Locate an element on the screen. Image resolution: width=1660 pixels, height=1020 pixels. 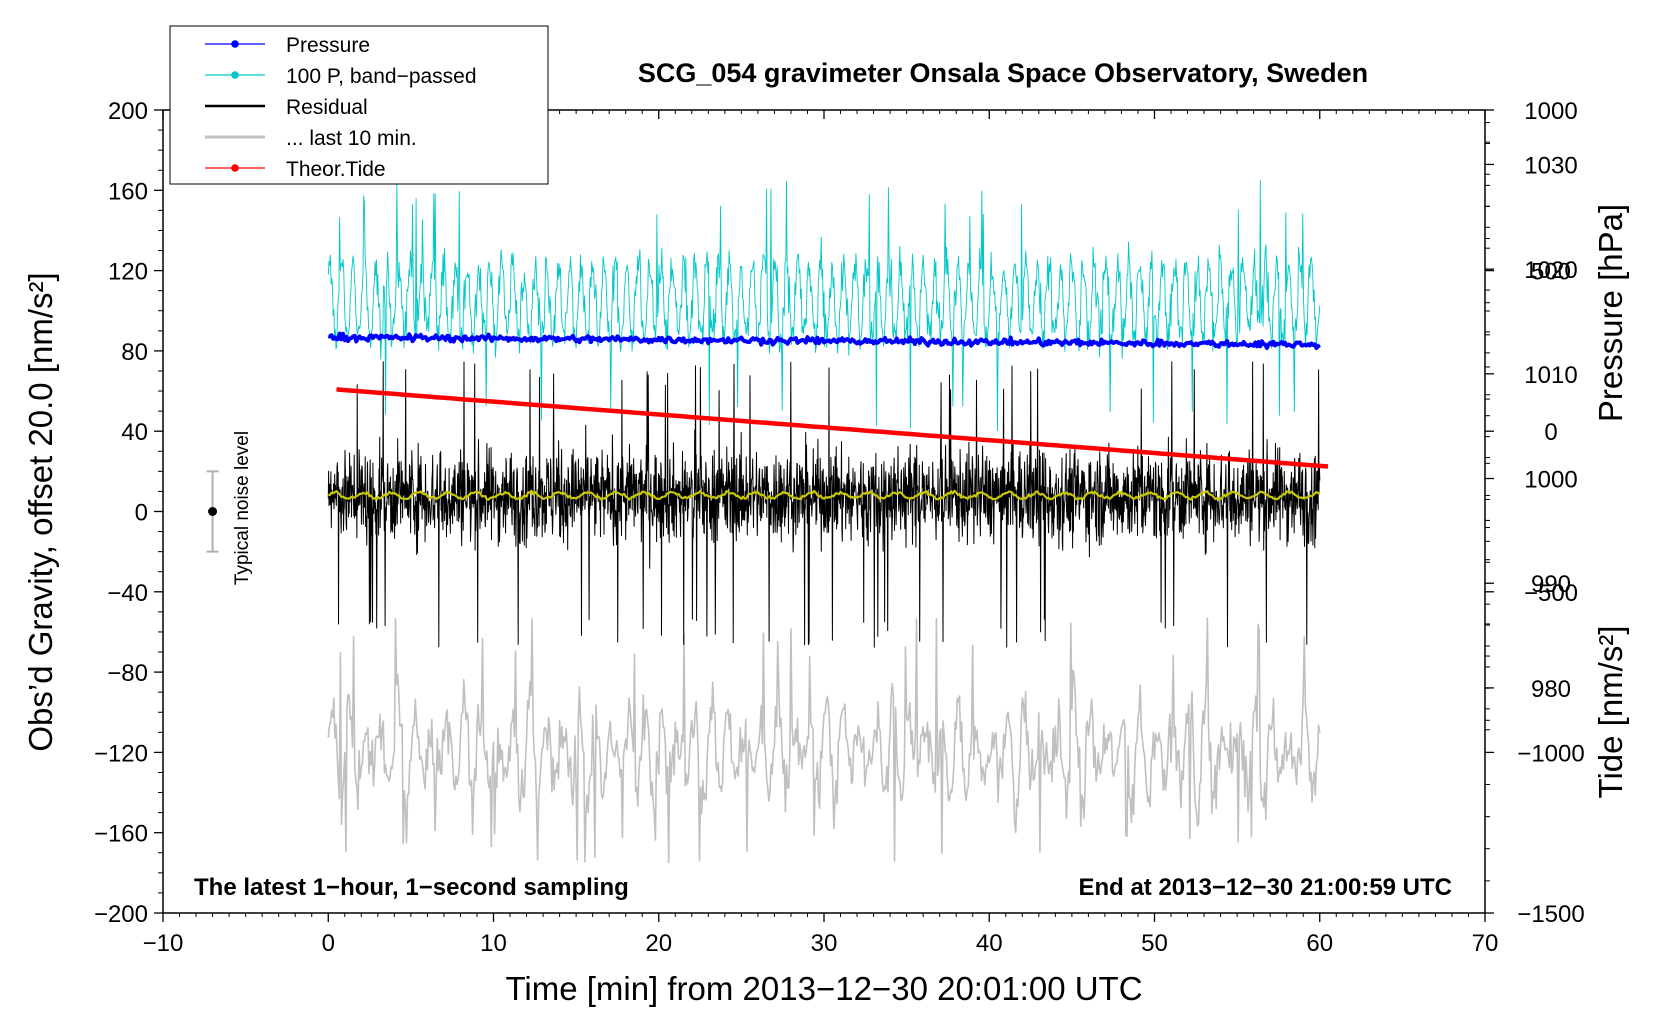
y-tick-label: 120 is located at coordinates (128, 272).